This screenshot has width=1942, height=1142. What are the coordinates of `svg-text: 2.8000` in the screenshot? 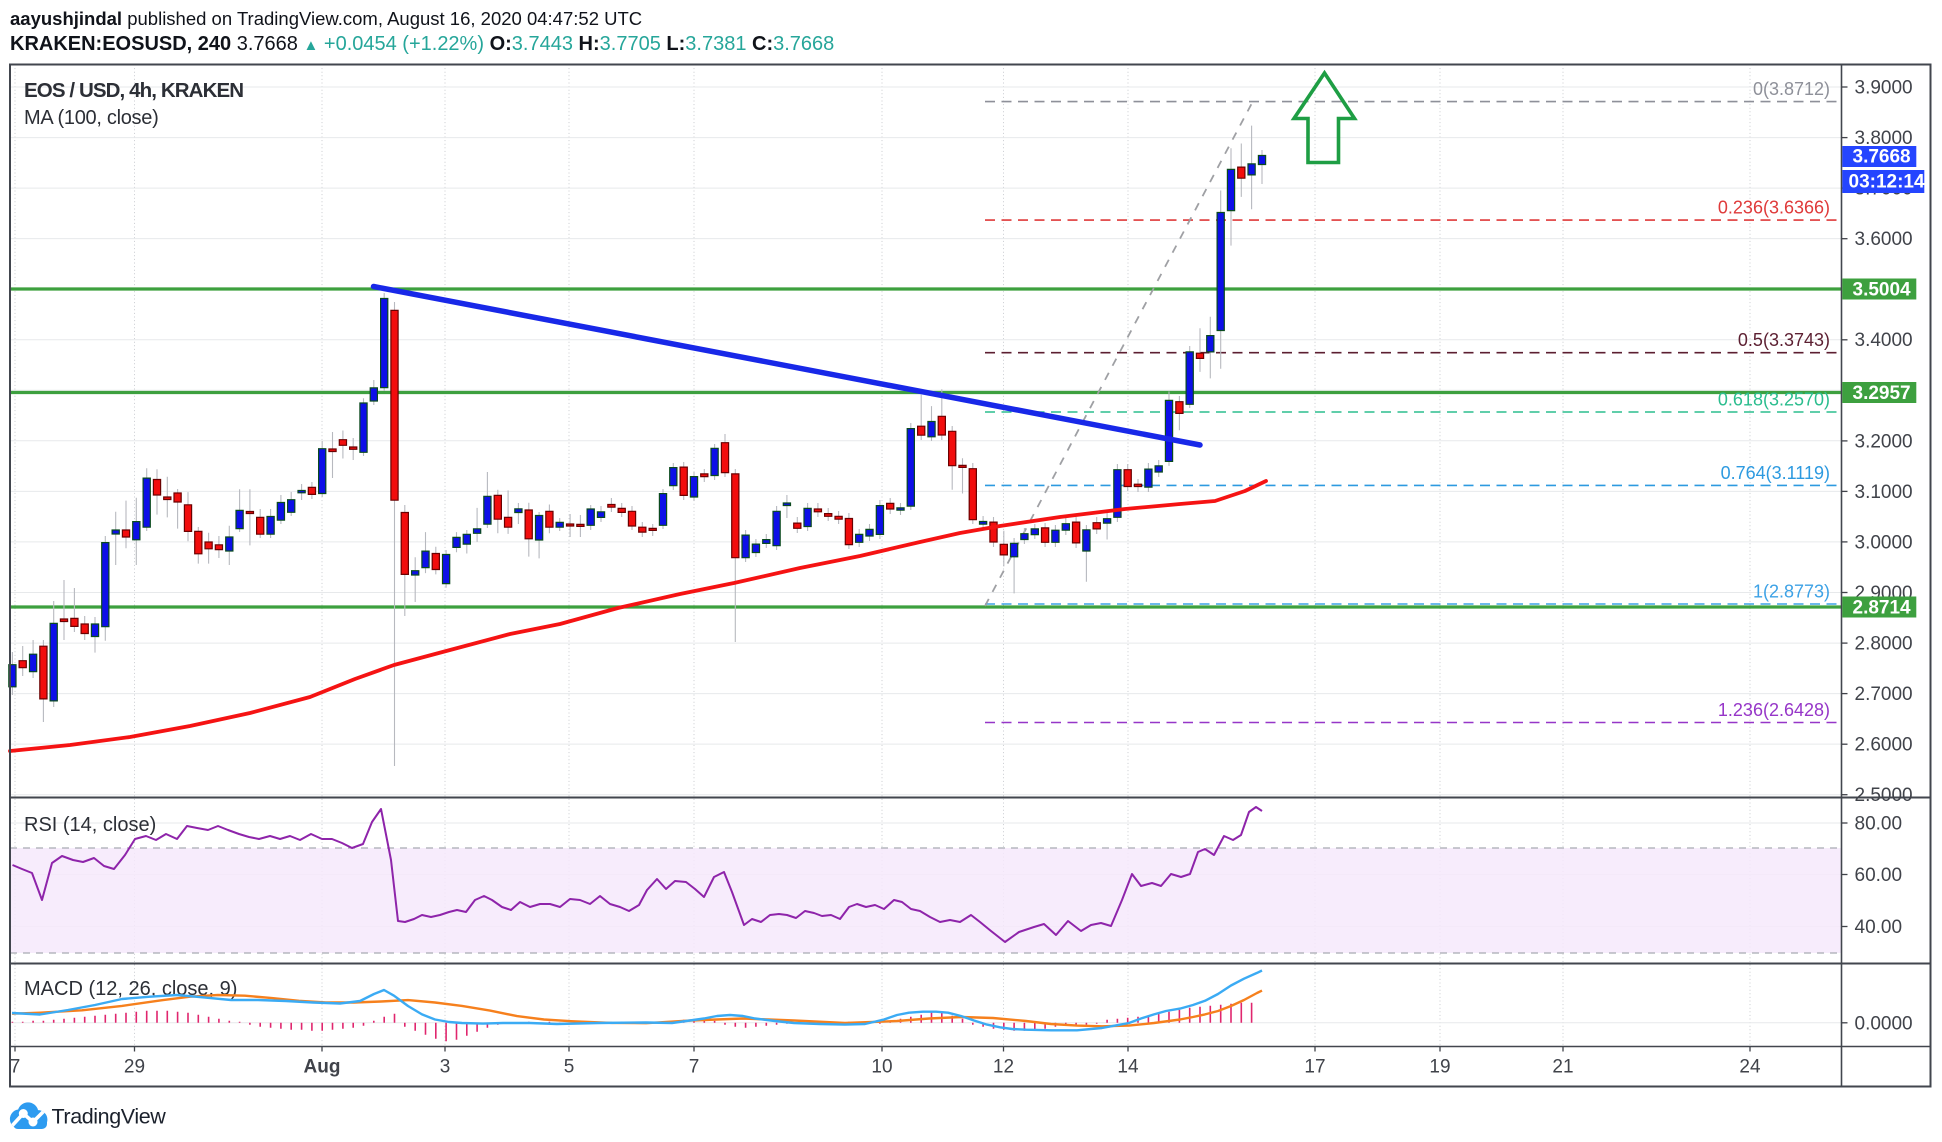 It's located at (1884, 644).